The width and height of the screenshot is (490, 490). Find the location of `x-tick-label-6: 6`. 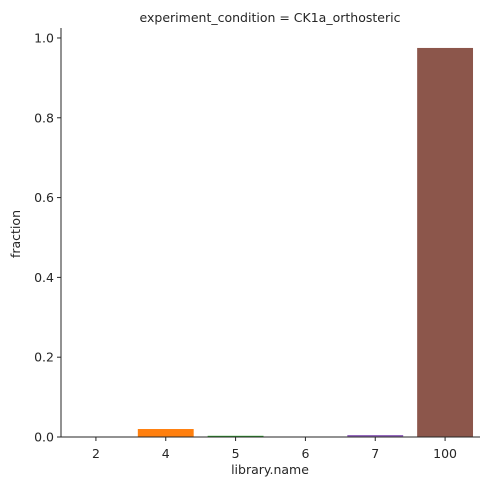

x-tick-label-6: 6 is located at coordinates (305, 453).